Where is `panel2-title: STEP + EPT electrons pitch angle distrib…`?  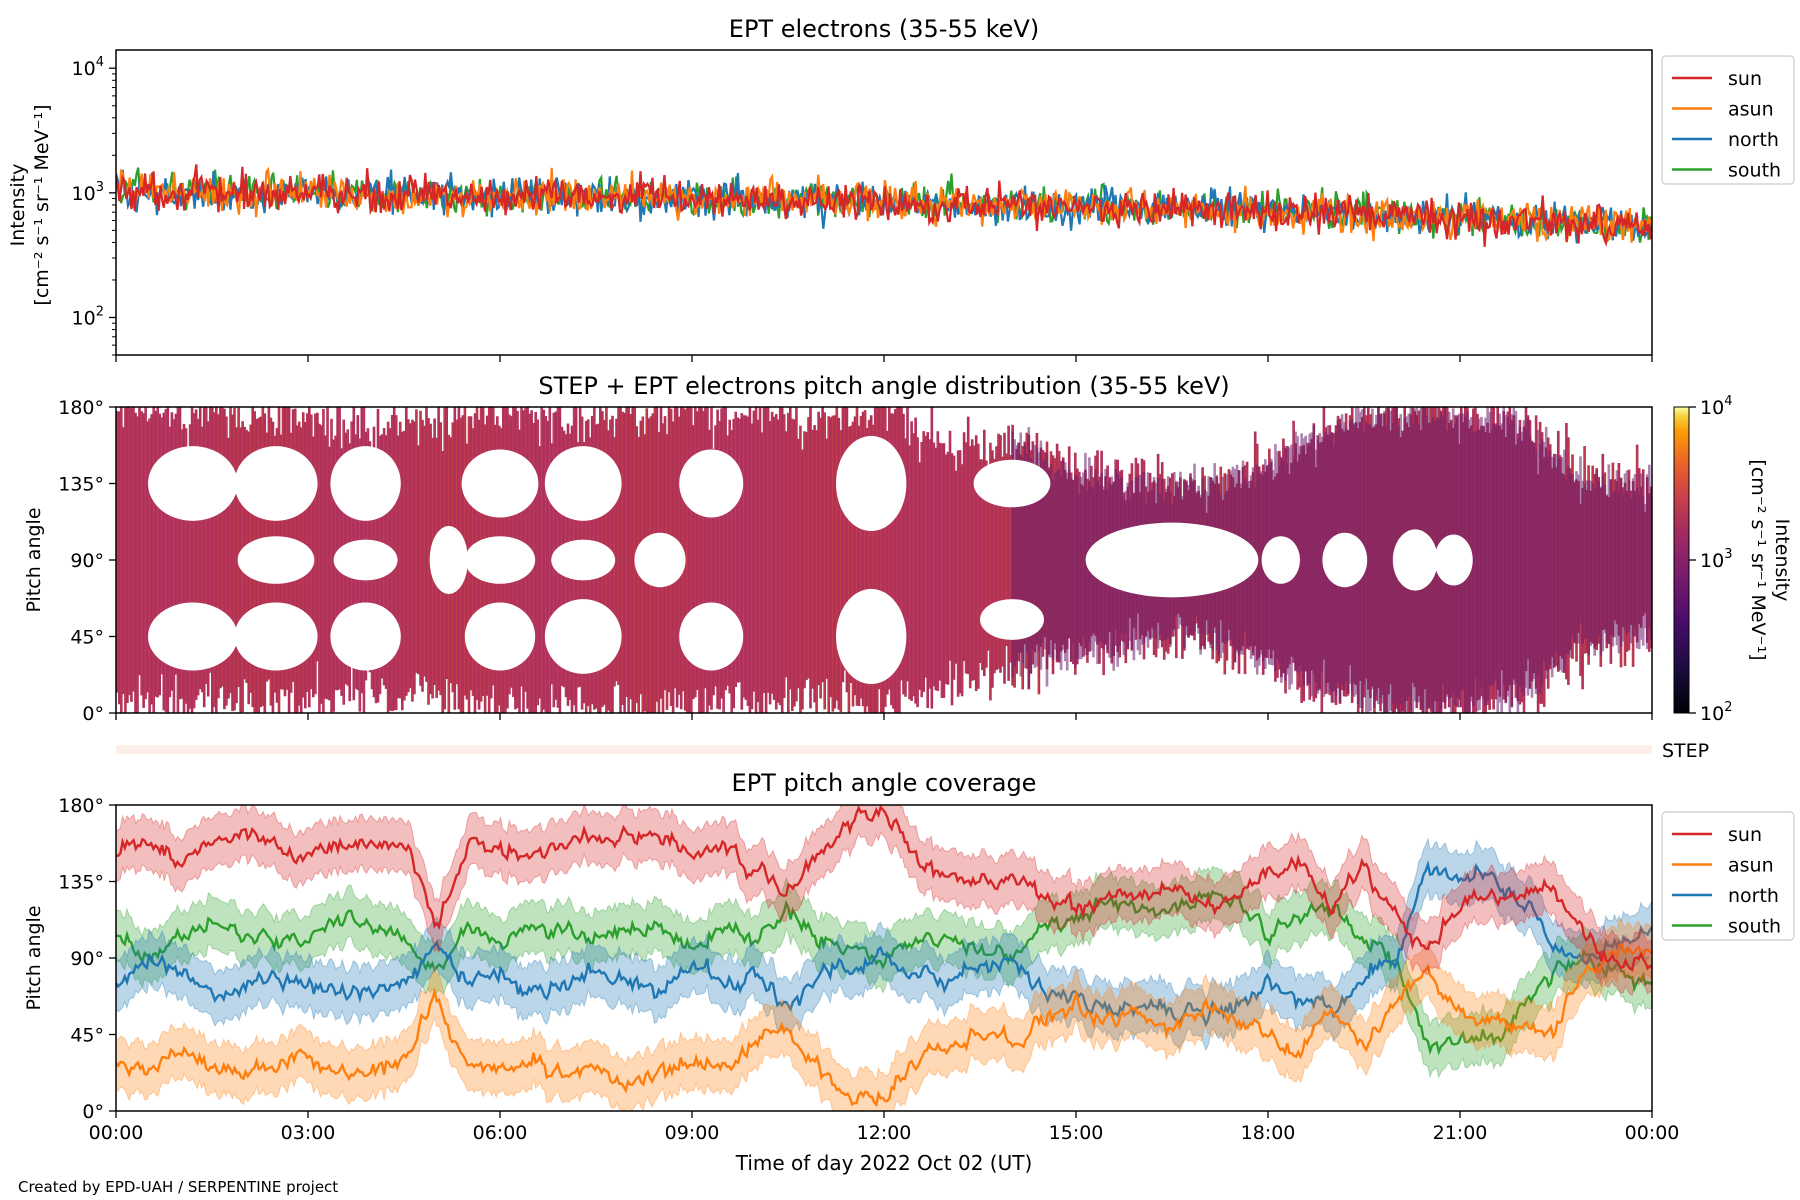 panel2-title: STEP + EPT electrons pitch angle distrib… is located at coordinates (883, 386).